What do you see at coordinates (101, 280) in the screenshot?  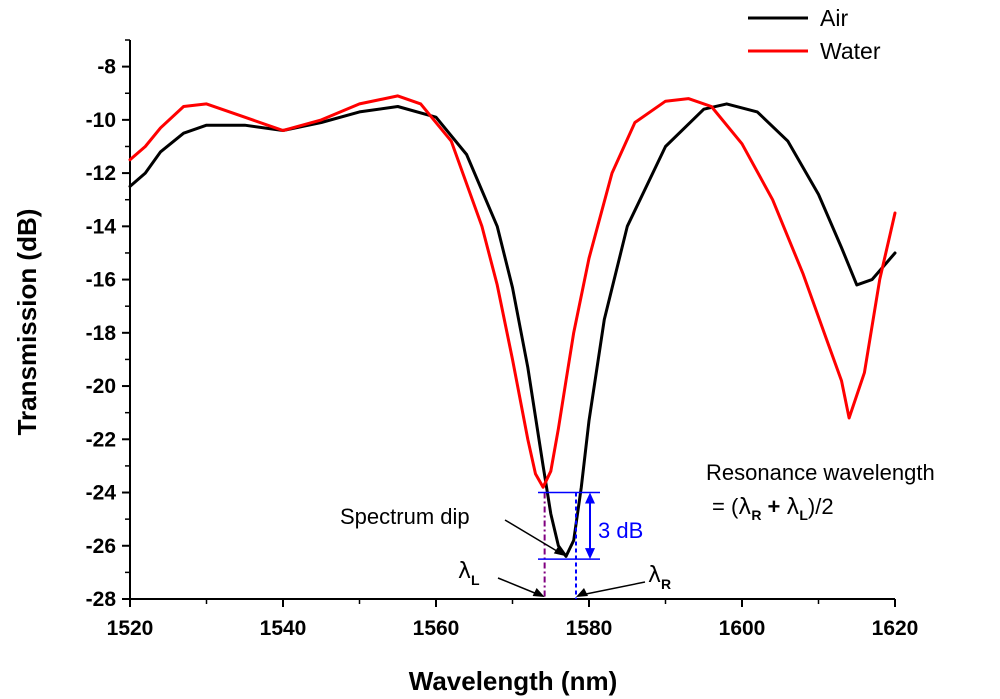 I see `y-tick-label: -16` at bounding box center [101, 280].